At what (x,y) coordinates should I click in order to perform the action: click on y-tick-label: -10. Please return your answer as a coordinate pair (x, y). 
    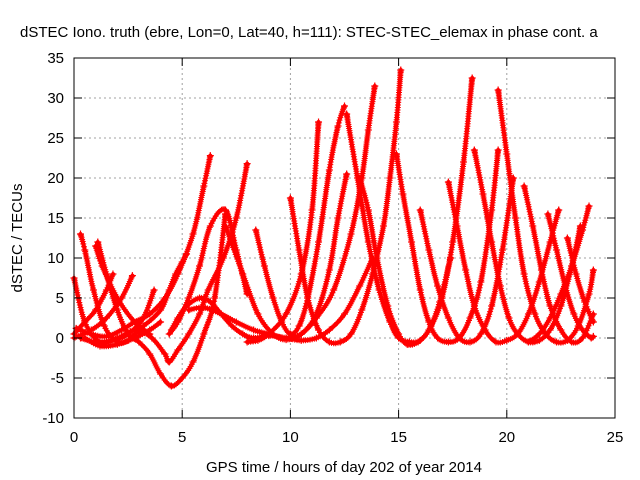
    Looking at the image, I should click on (53, 418).